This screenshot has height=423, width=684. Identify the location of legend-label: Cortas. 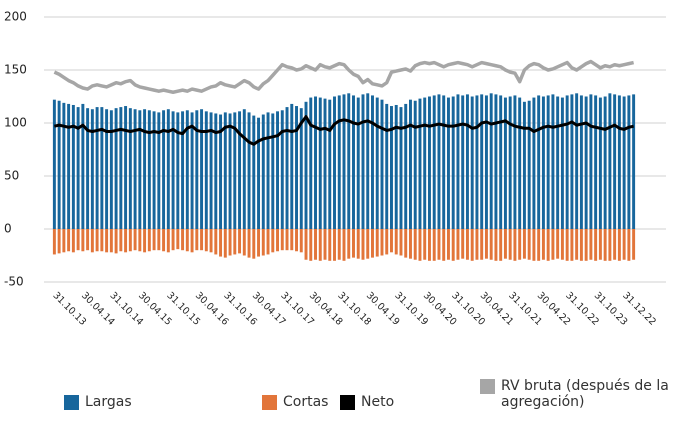
(306, 402).